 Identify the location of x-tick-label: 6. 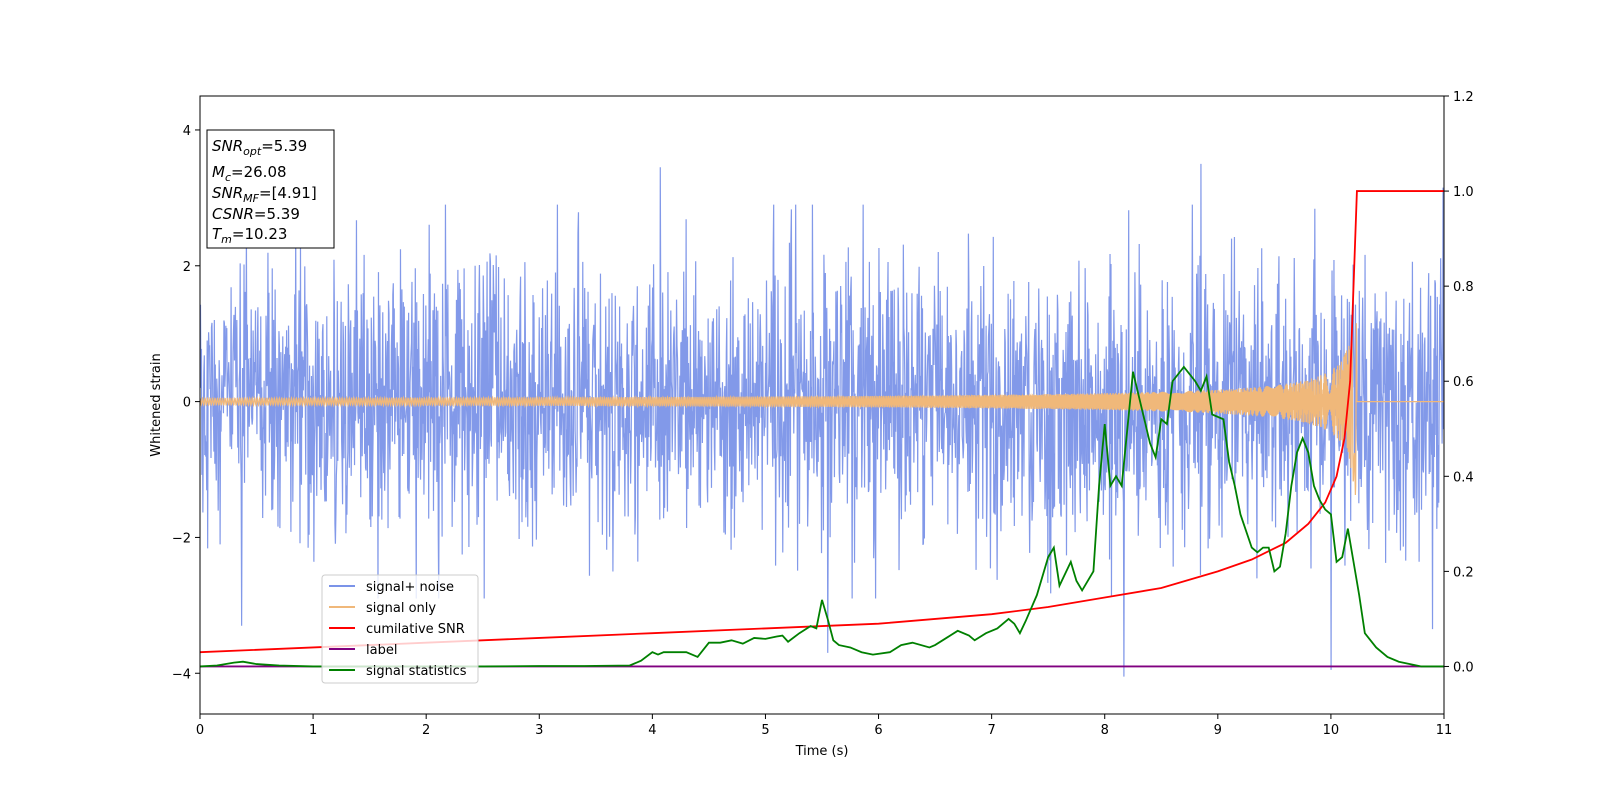
(878, 730).